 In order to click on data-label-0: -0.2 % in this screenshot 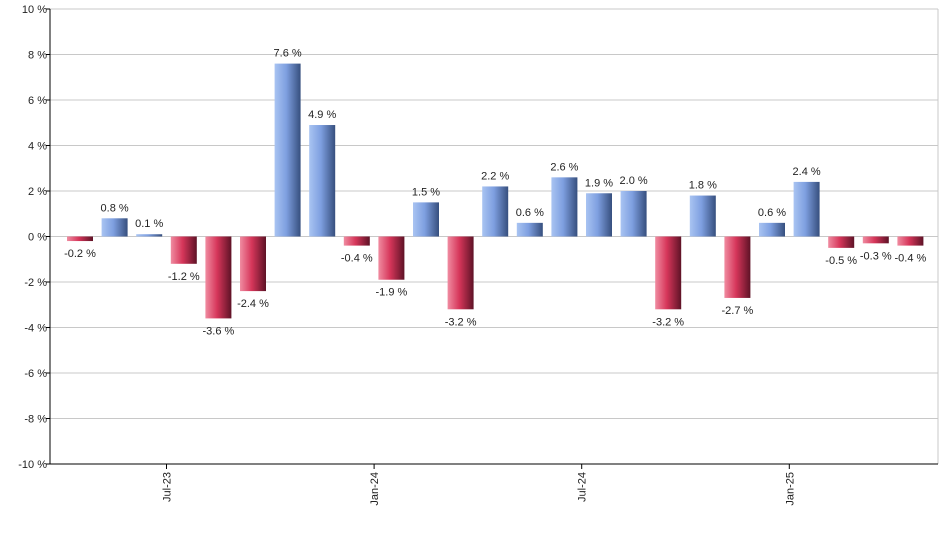, I will do `click(80, 254)`.